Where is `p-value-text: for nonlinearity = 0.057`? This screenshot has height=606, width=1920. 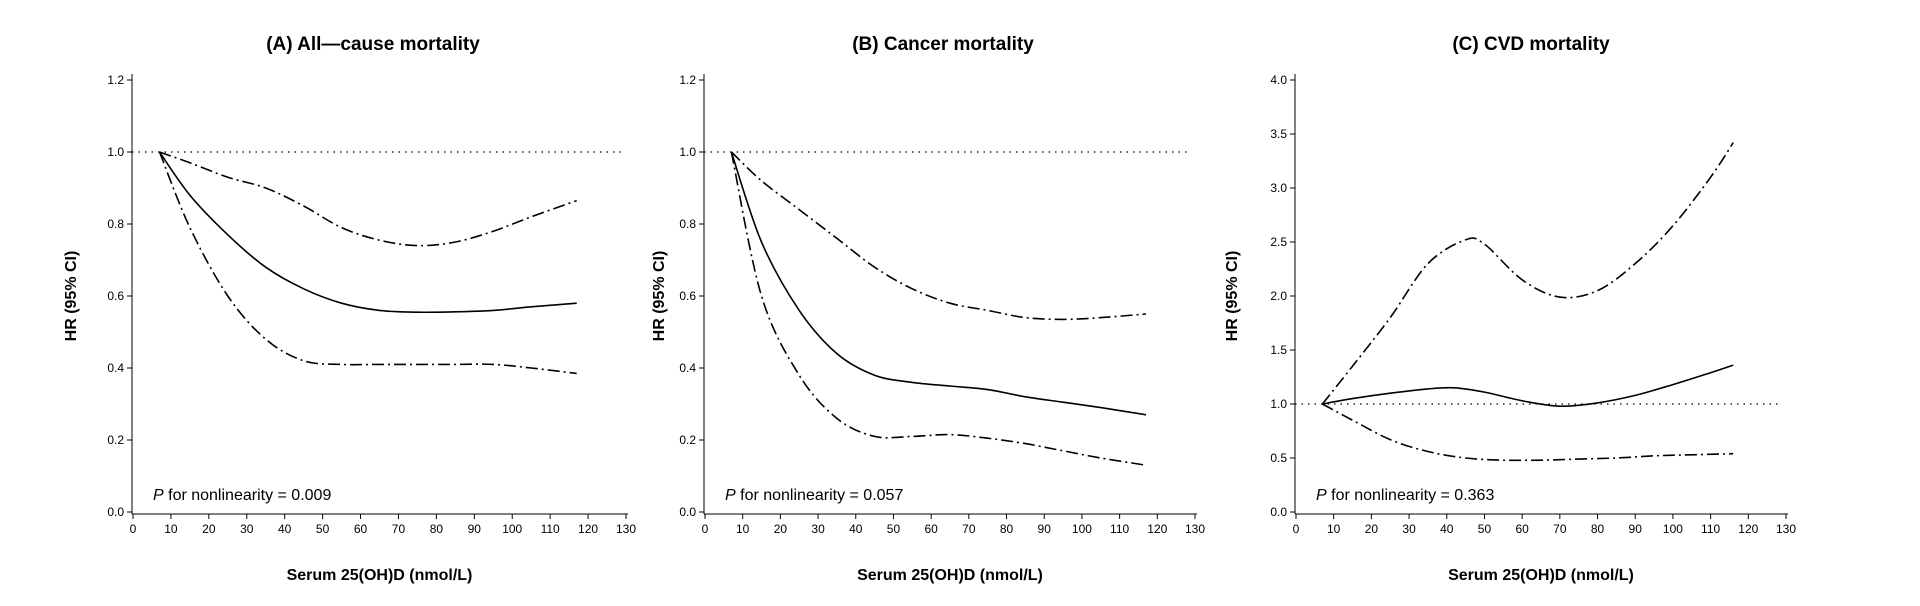 p-value-text: for nonlinearity = 0.057 is located at coordinates (820, 495).